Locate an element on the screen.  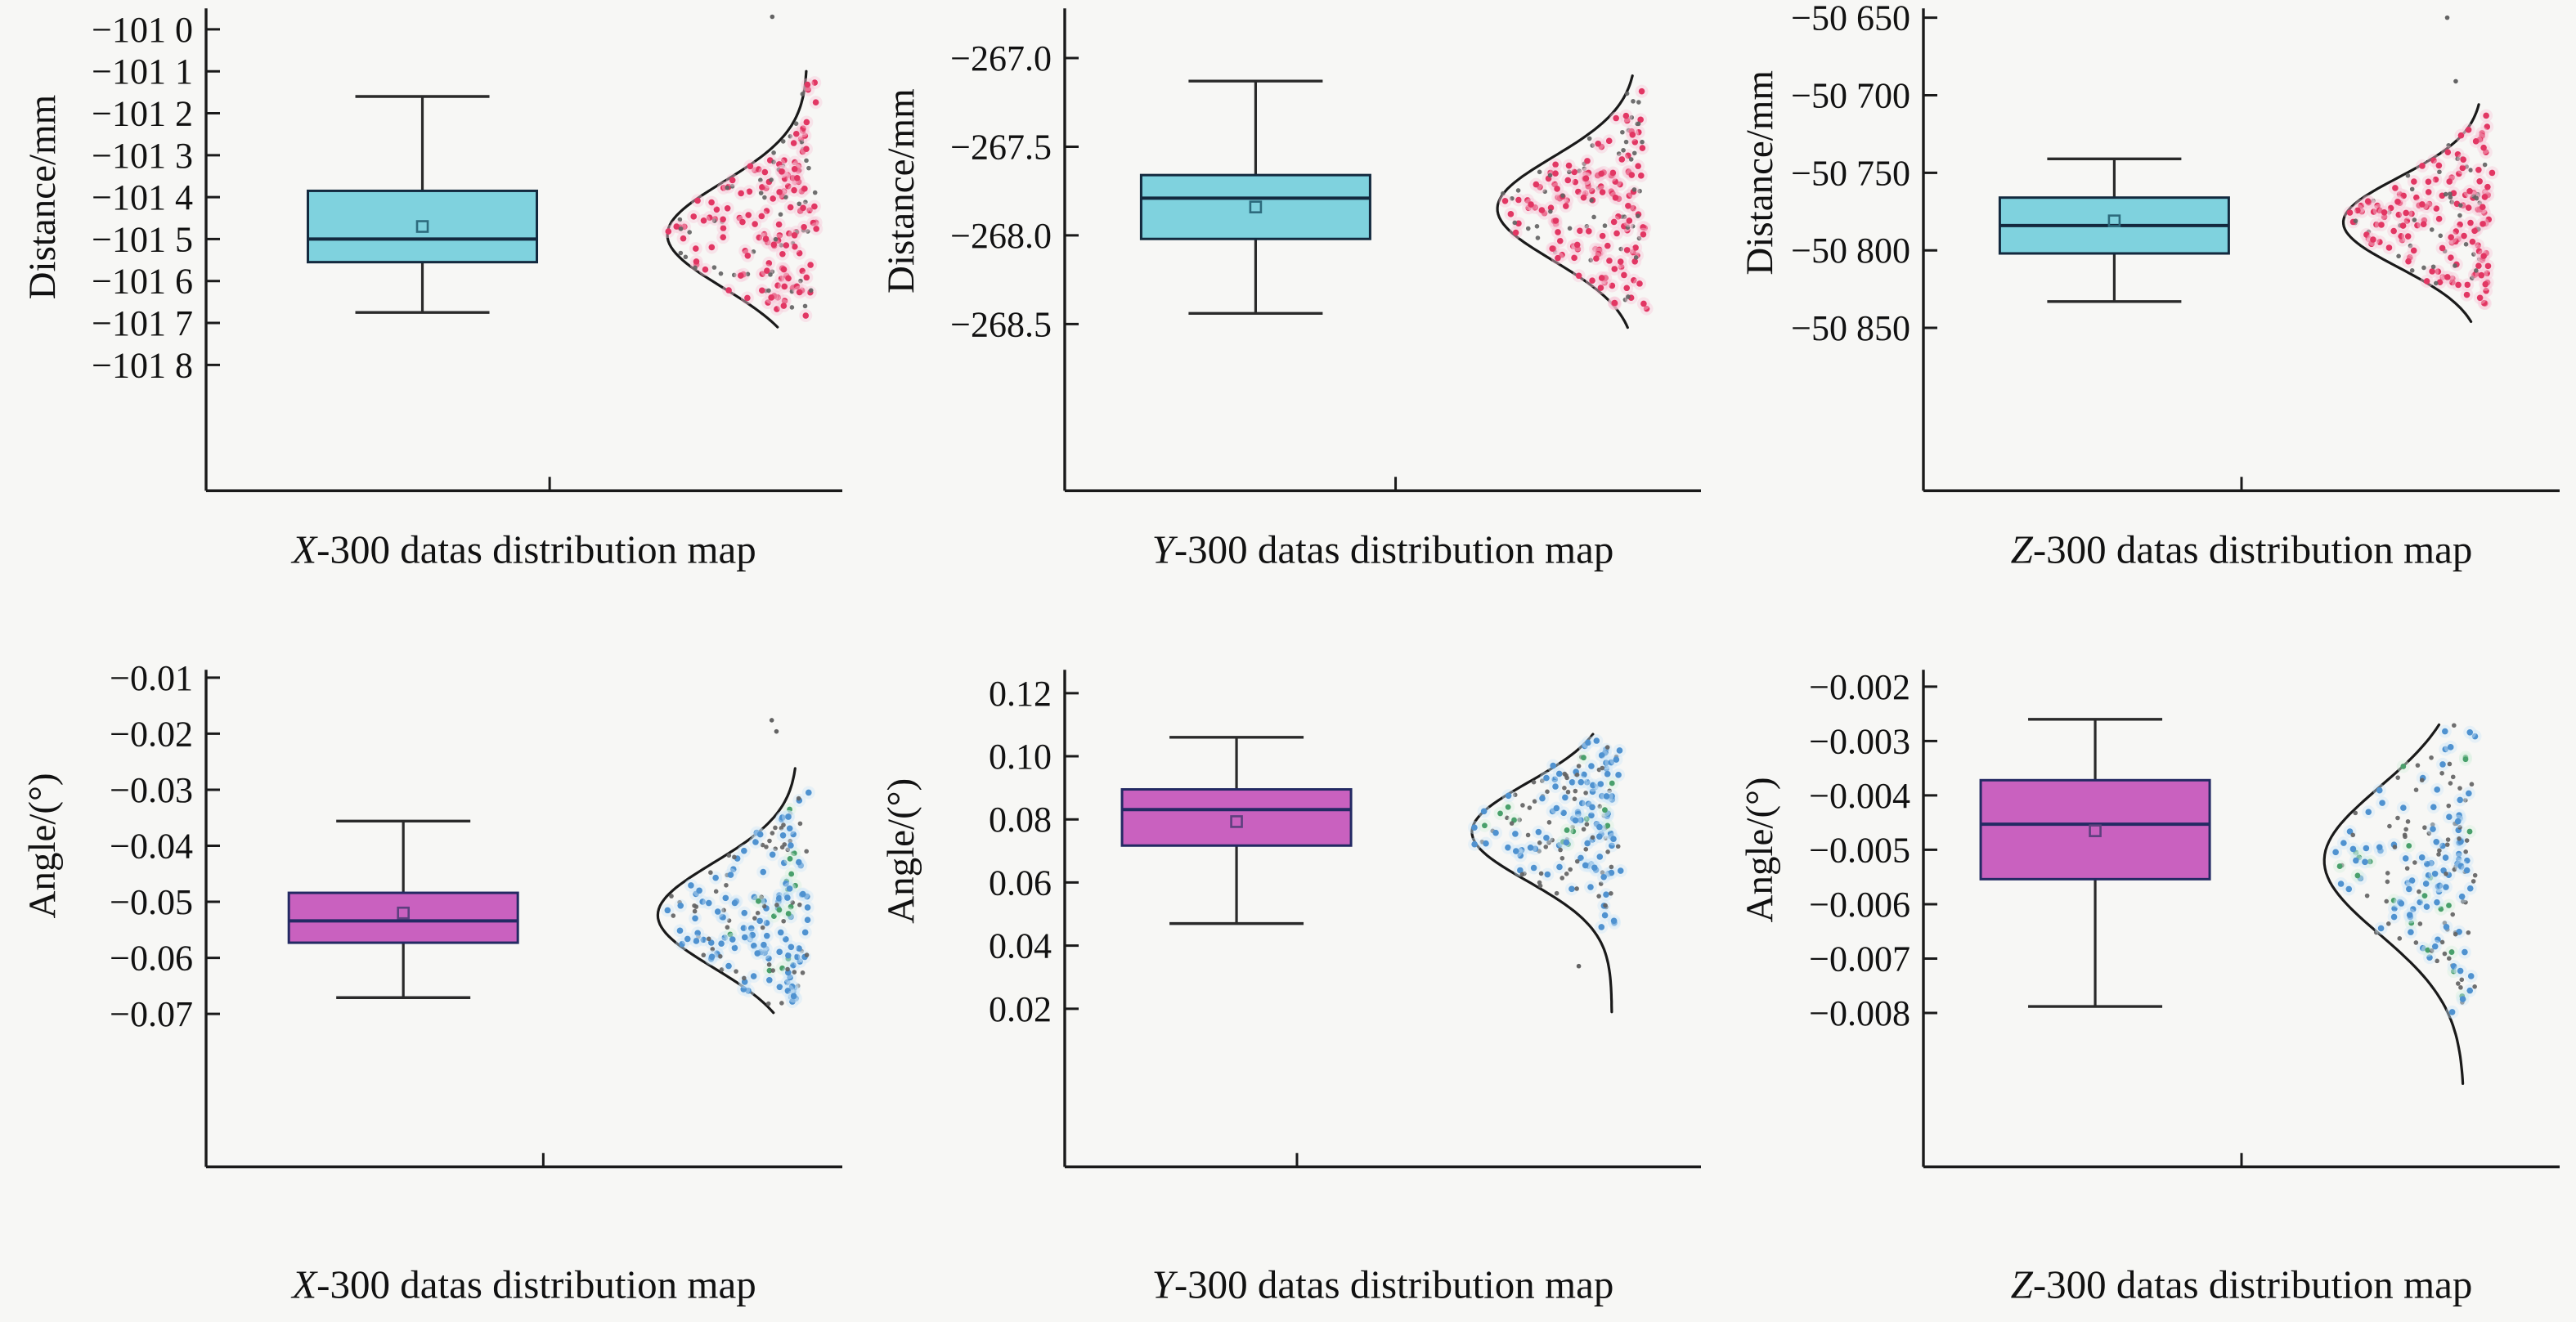
y-tick-label: −0.007 is located at coordinates (1859, 959).